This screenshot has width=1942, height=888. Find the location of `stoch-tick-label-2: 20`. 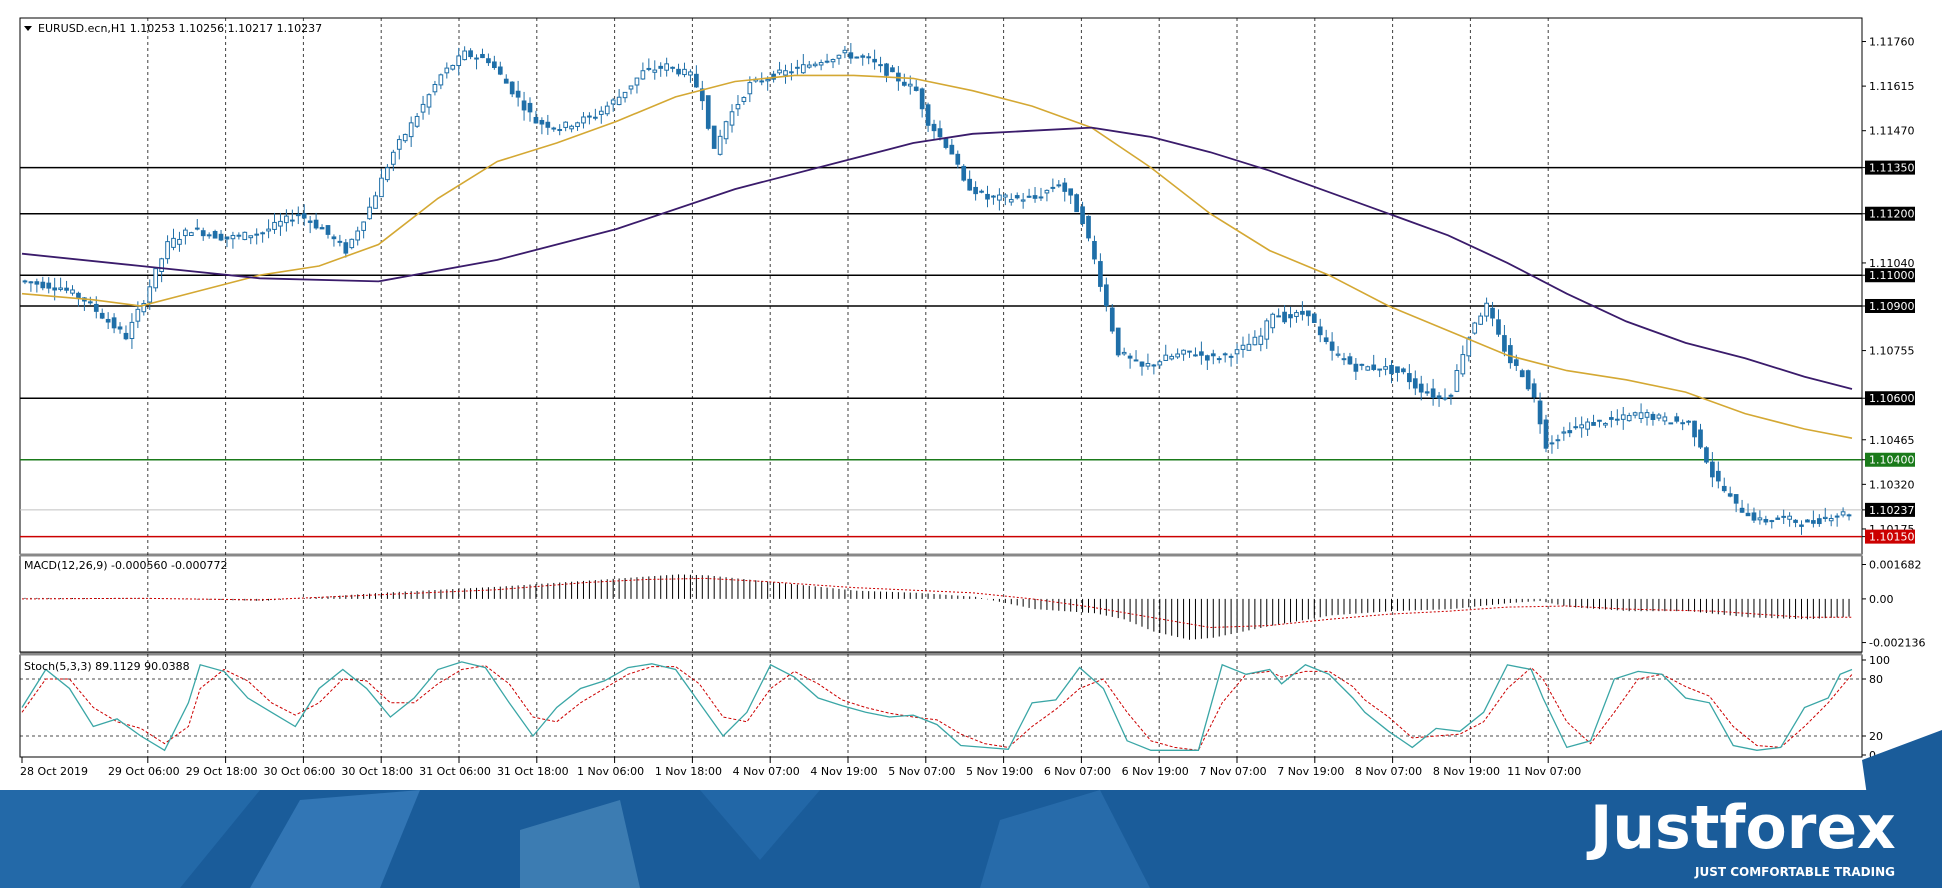

stoch-tick-label-2: 20 is located at coordinates (1876, 736).